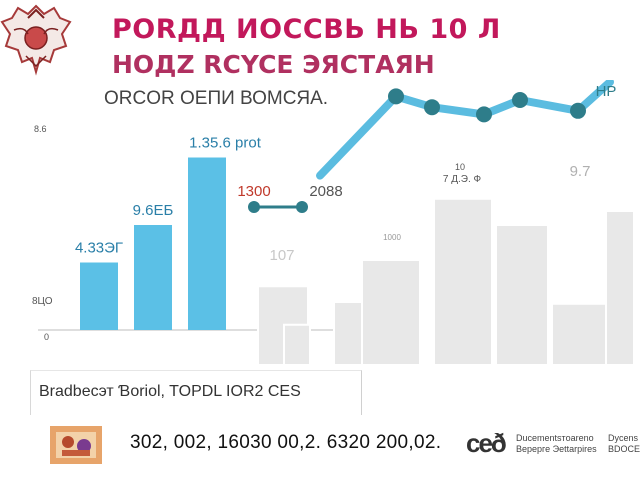  I want to click on organization-logo: ceð, so click(486, 443).